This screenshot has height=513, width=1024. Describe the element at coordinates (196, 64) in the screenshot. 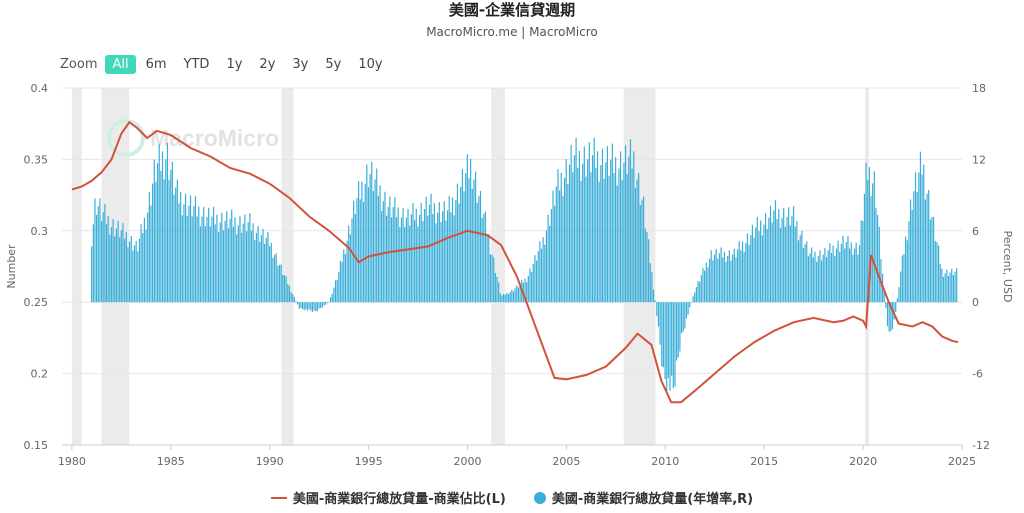

I see `zoom-ytd-button: YTD` at that location.